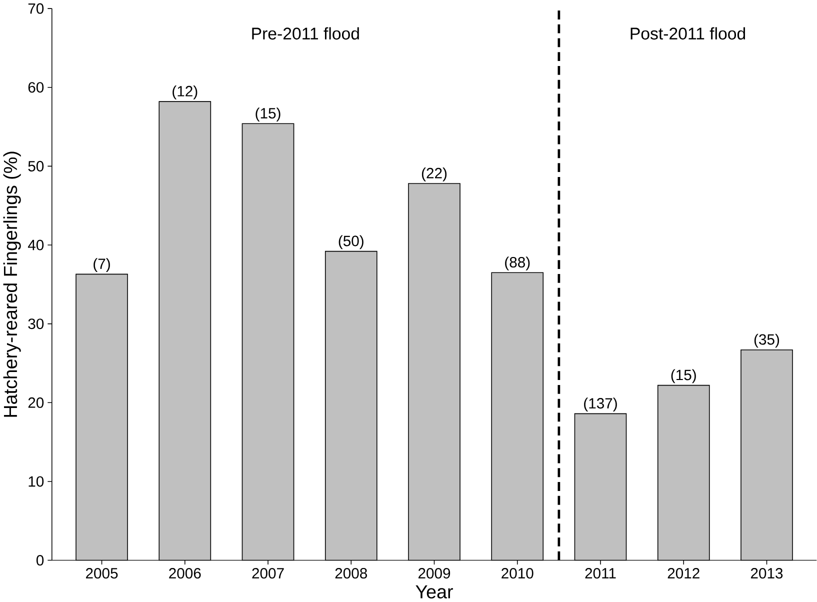 The image size is (817, 602). I want to click on y-tick-label: 70, so click(36, 8).